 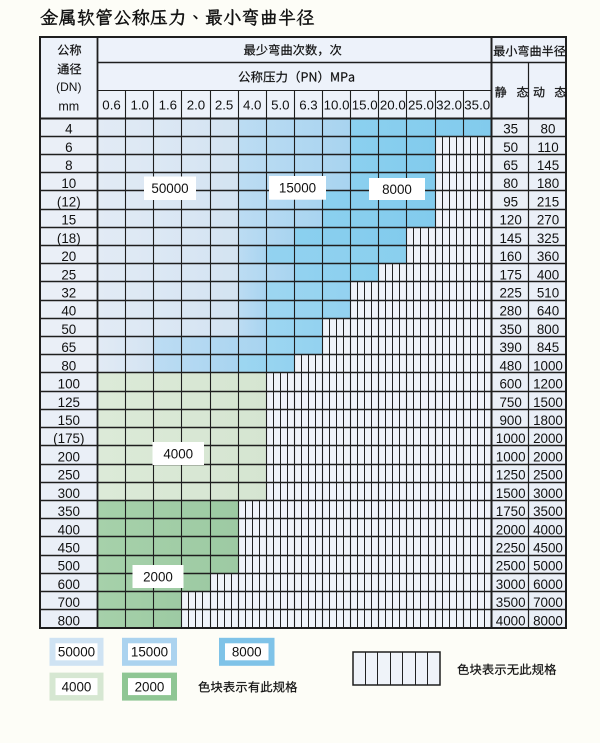 I want to click on svg-text: 845, so click(x=548, y=347).